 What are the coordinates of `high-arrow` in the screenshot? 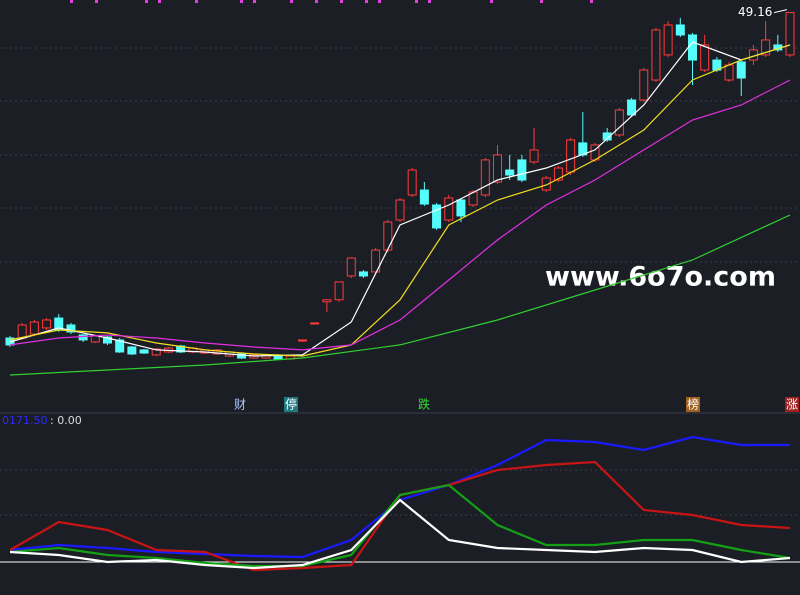 It's located at (780, 11).